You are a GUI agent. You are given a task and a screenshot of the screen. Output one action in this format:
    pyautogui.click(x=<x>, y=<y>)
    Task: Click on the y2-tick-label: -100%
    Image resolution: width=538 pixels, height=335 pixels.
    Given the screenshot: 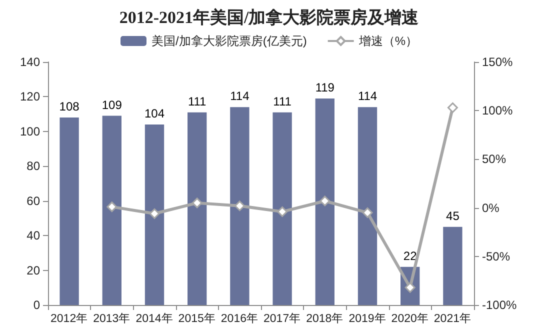 What is the action you would take?
    pyautogui.click(x=500, y=305)
    